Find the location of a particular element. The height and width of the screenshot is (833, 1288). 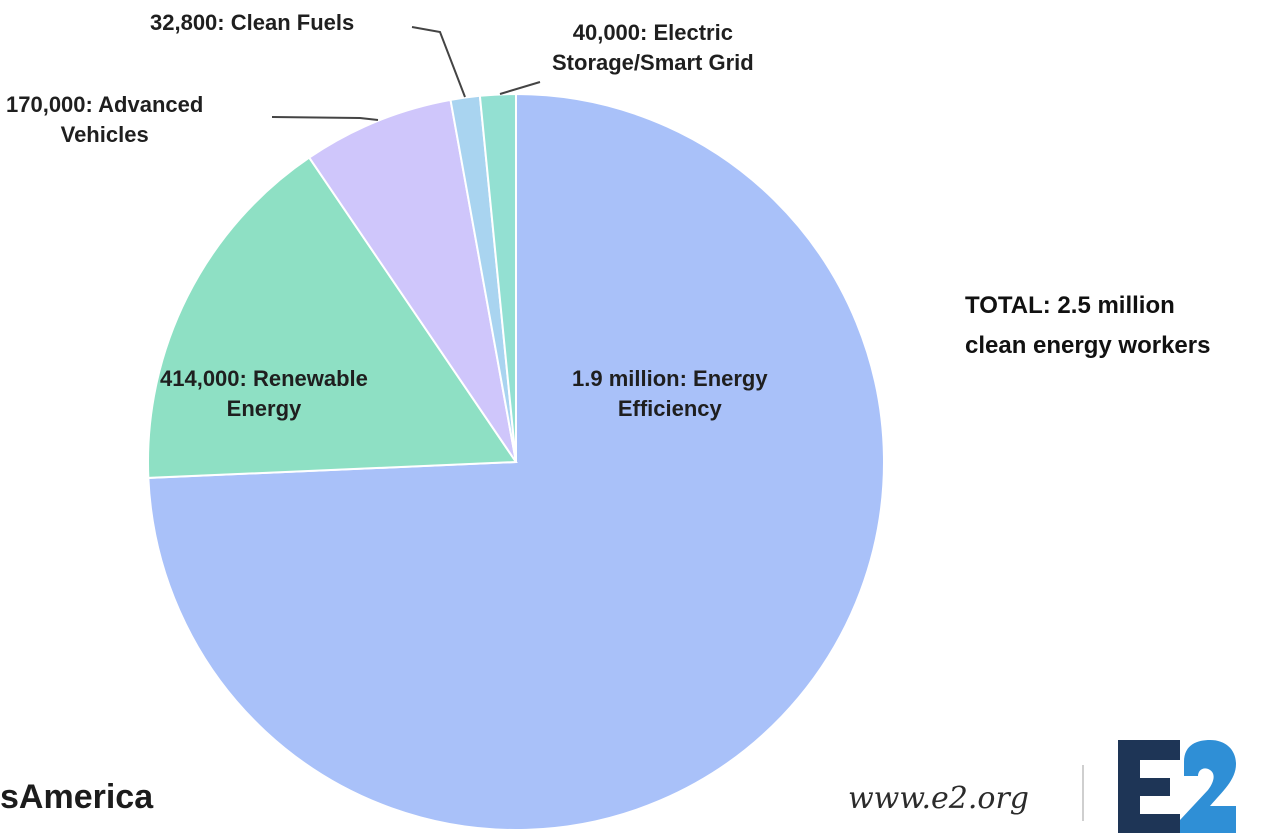

pie-slice-advanced-vehicles is located at coordinates (412, 280).